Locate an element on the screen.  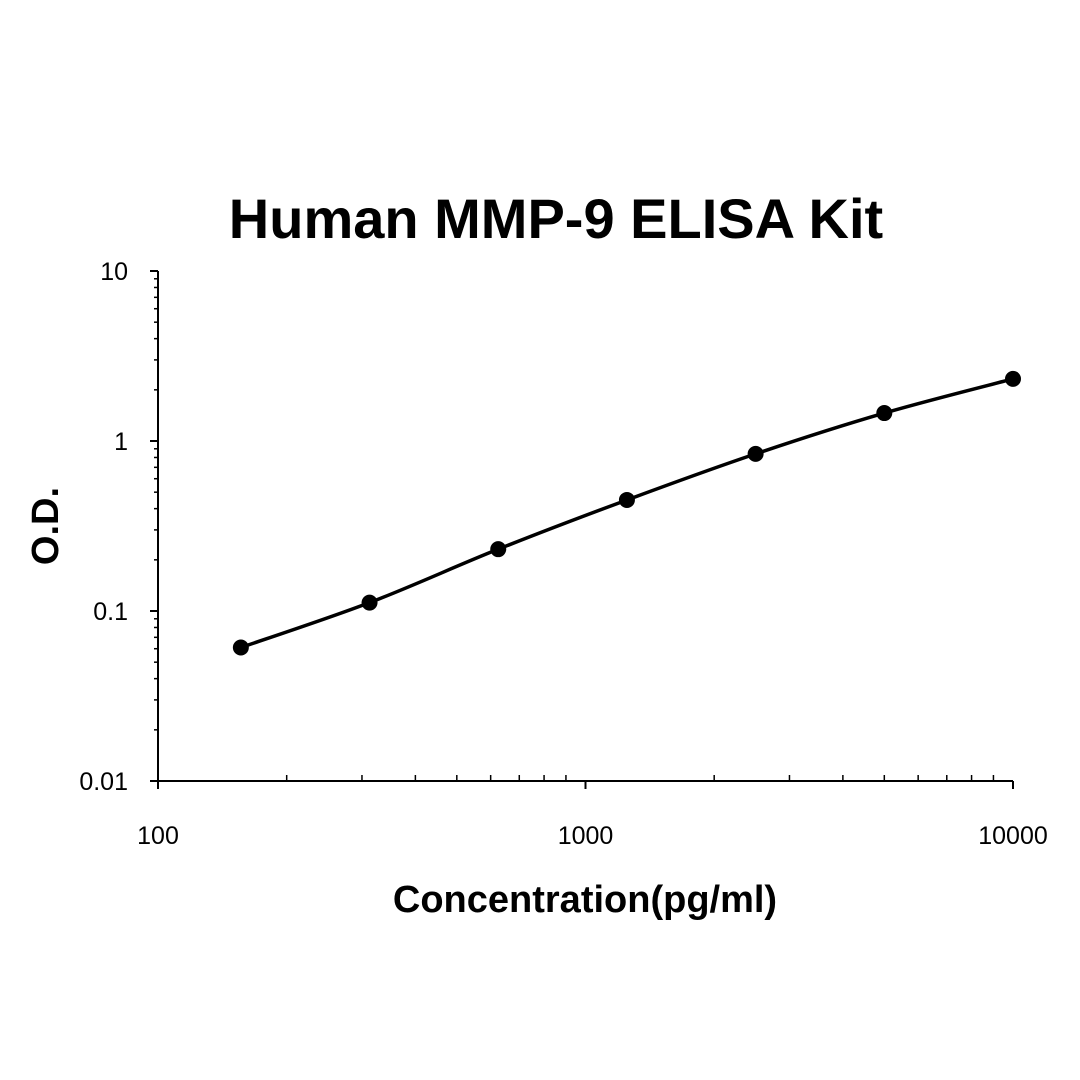
y-axis-label: O.D. is located at coordinates (46, 526).